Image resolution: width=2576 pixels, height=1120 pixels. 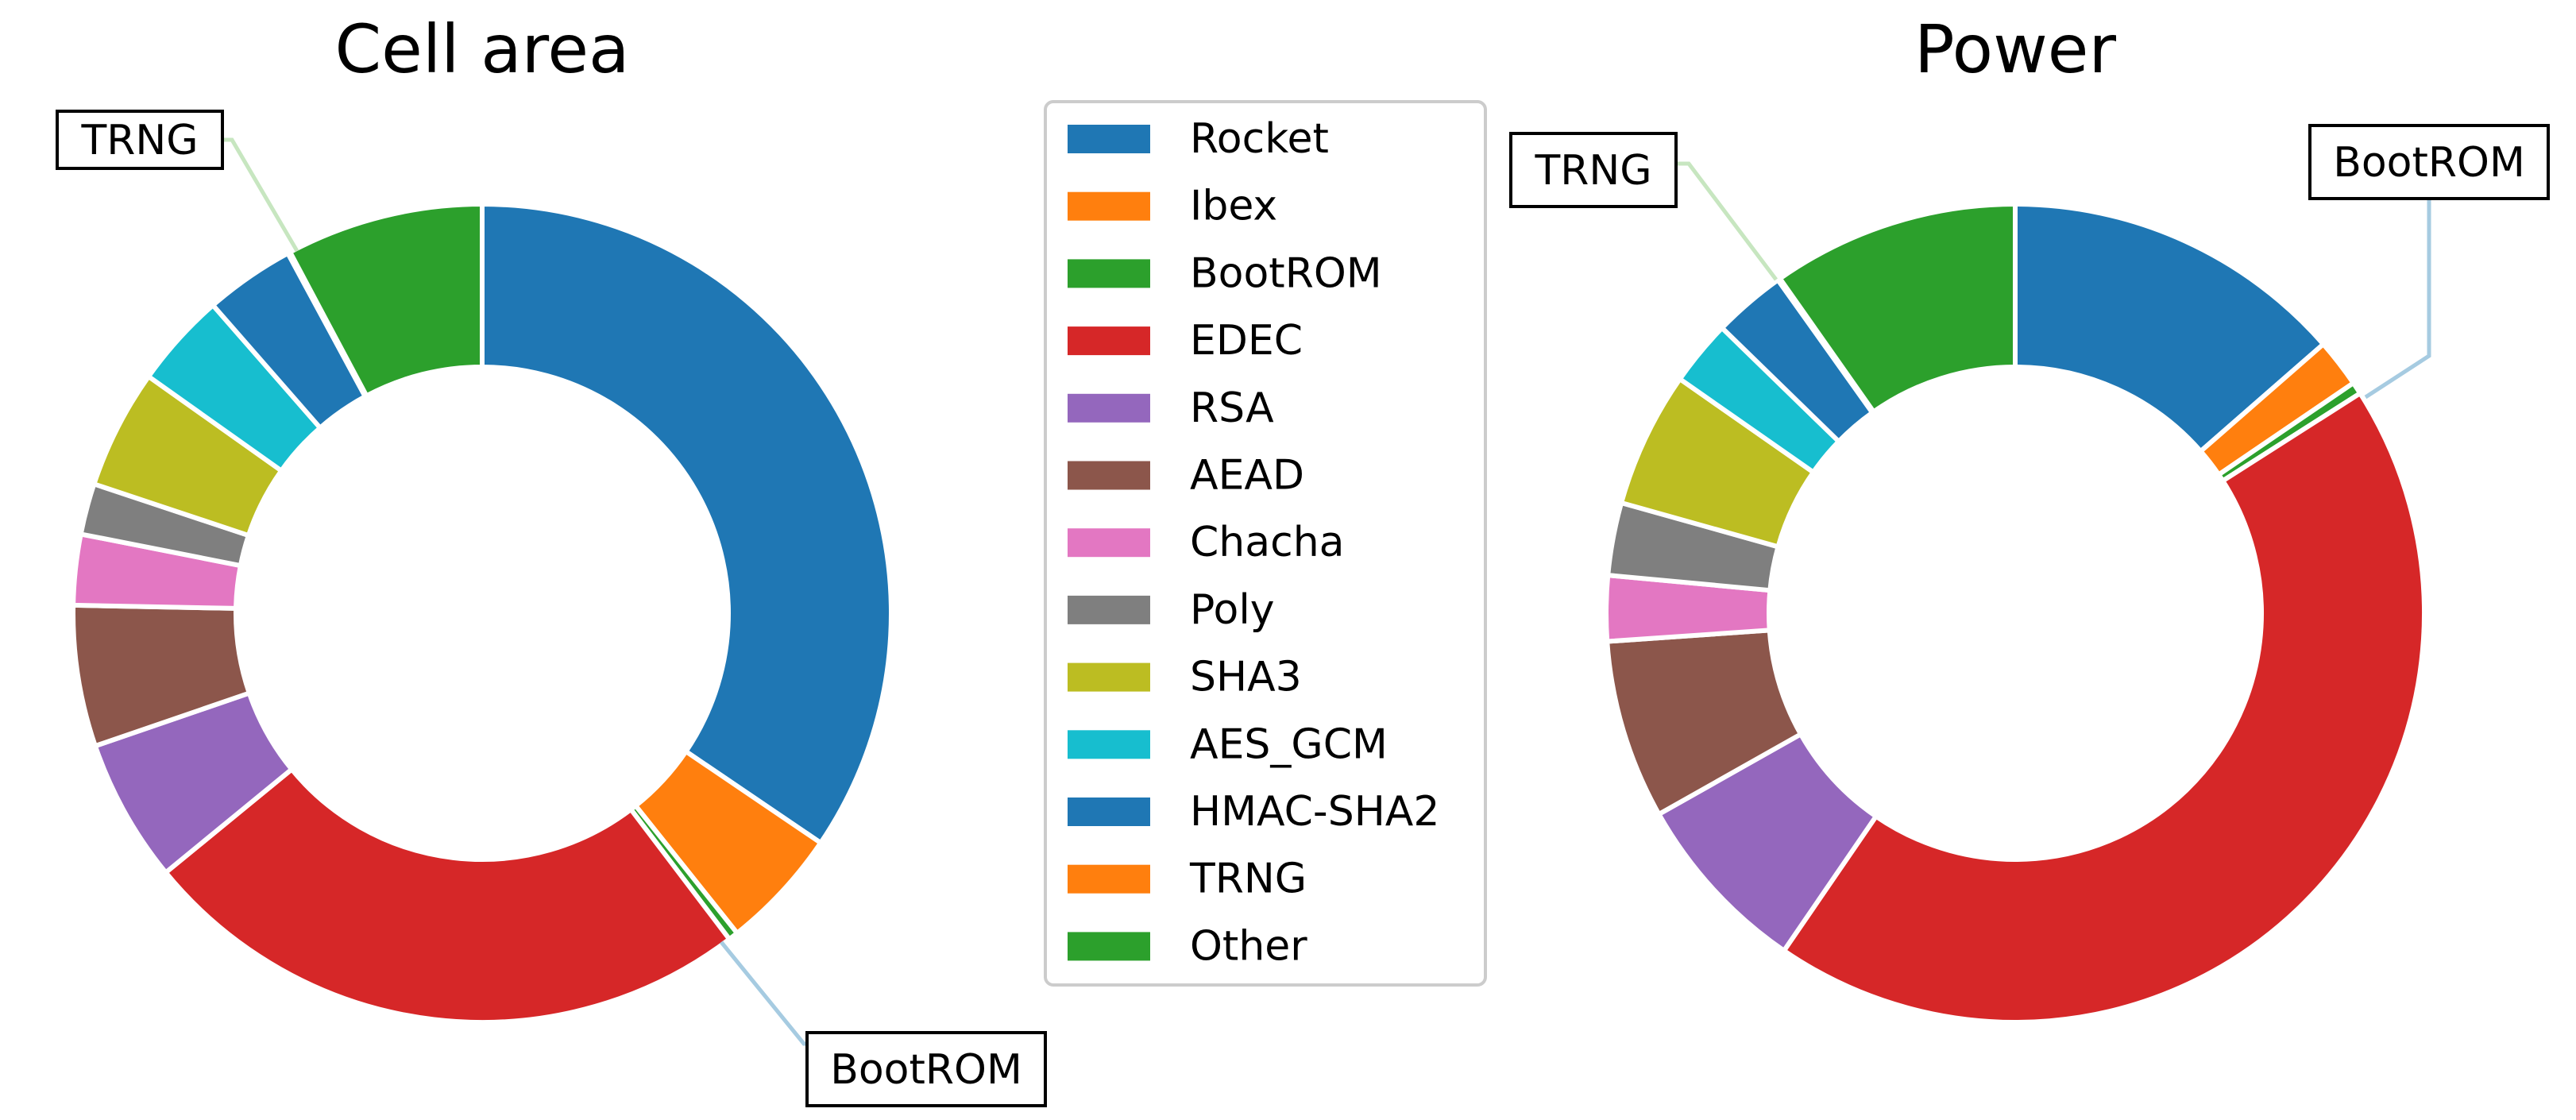 I want to click on cell-area-bootrom-callout-box, so click(x=926, y=1069).